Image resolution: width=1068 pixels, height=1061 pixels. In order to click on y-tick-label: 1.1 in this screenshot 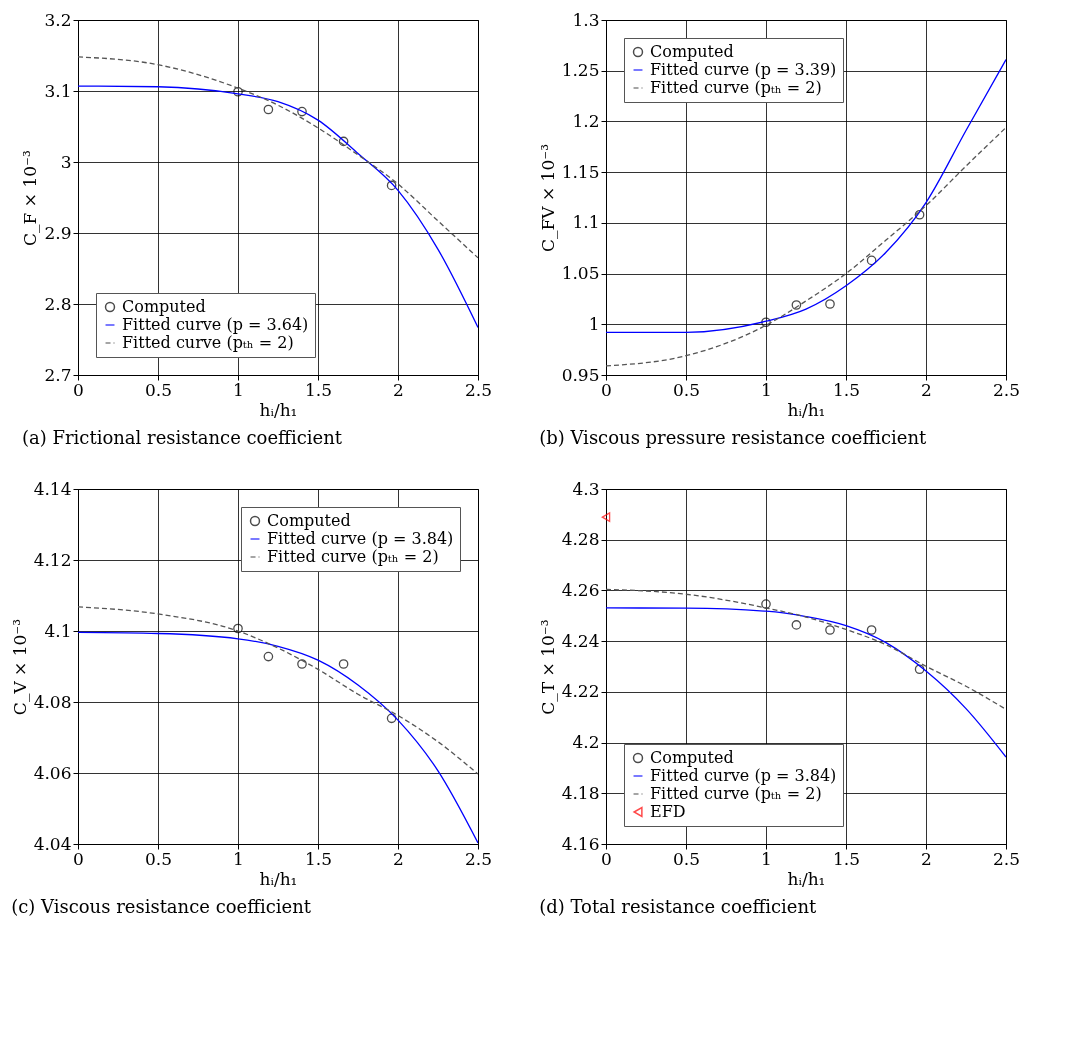, I will do `click(586, 222)`.